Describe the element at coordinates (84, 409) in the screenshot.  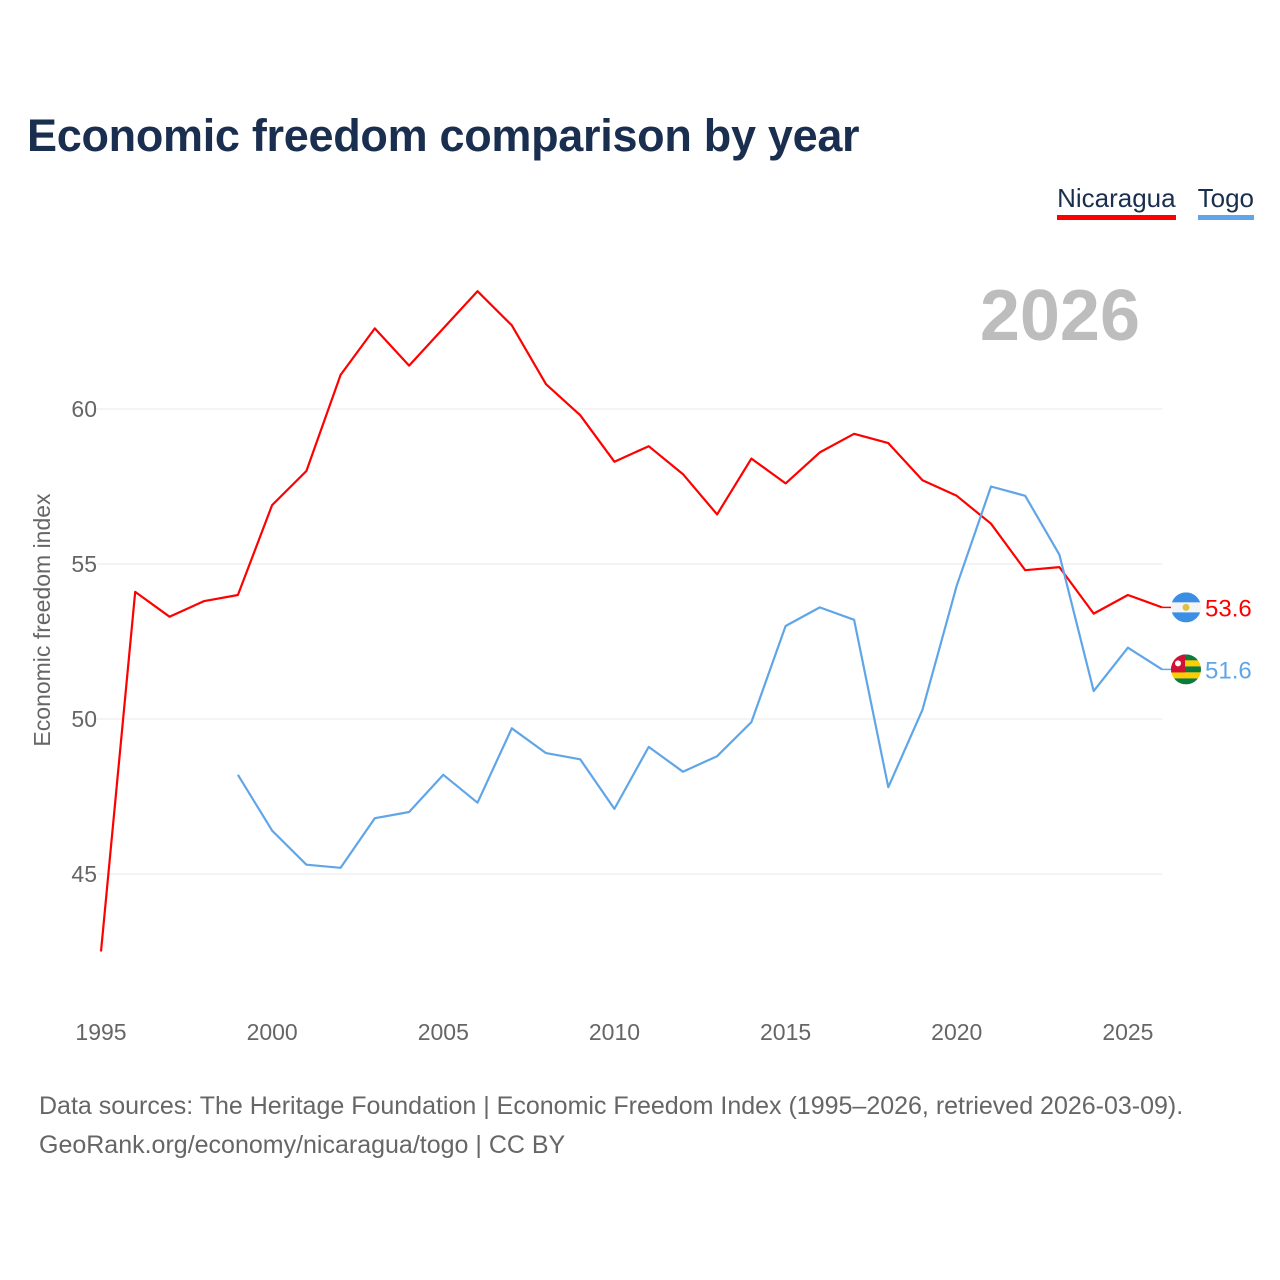
I see `y-tick-label: 60` at that location.